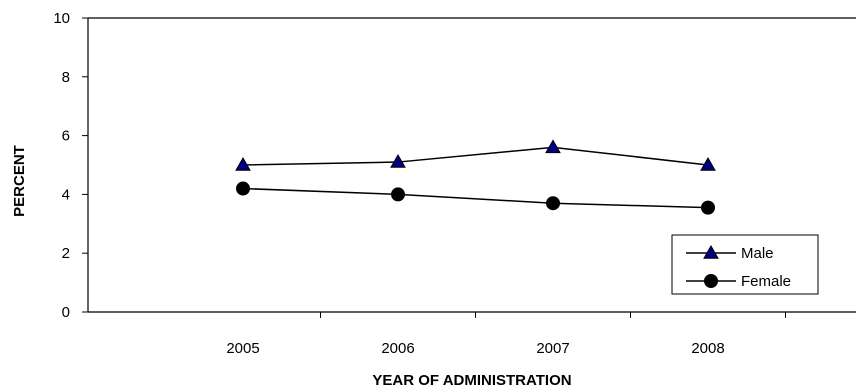 This screenshot has width=856, height=391. What do you see at coordinates (66, 253) in the screenshot?
I see `y-tick-label: 2` at bounding box center [66, 253].